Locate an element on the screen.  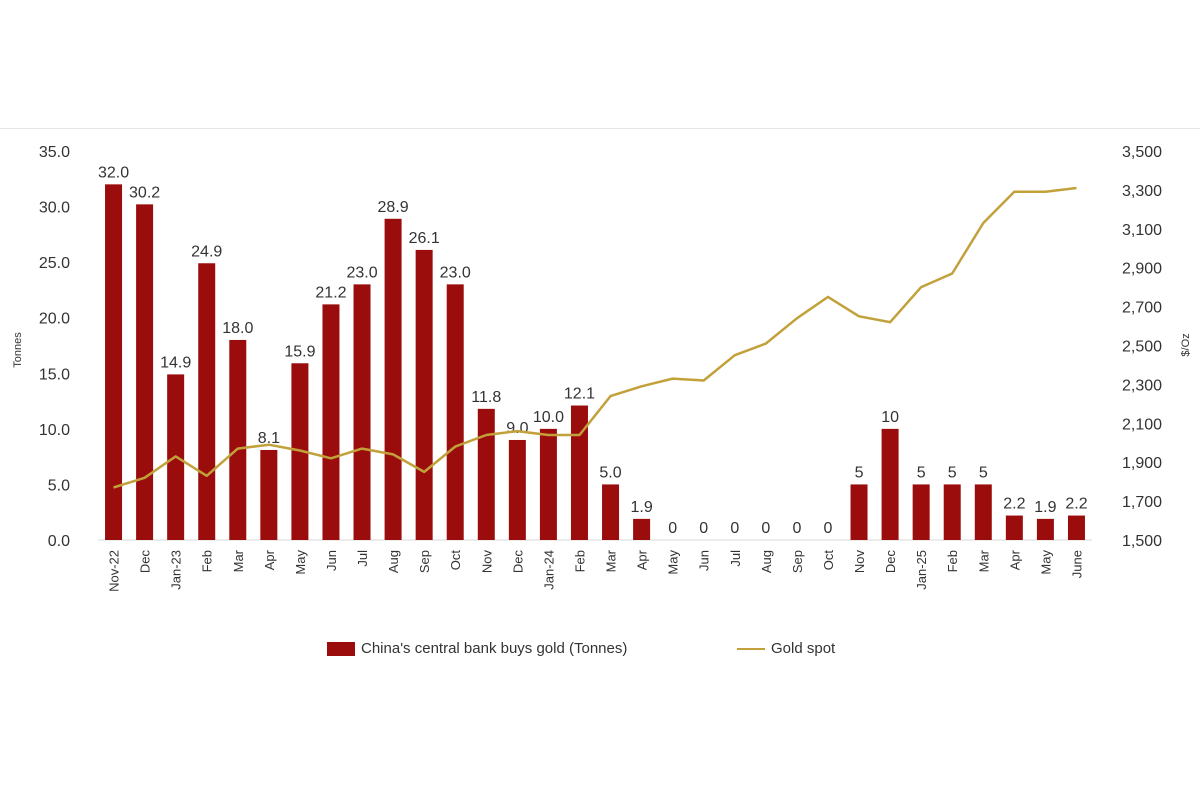
bar-value-label: 8.1 is located at coordinates (269, 438).